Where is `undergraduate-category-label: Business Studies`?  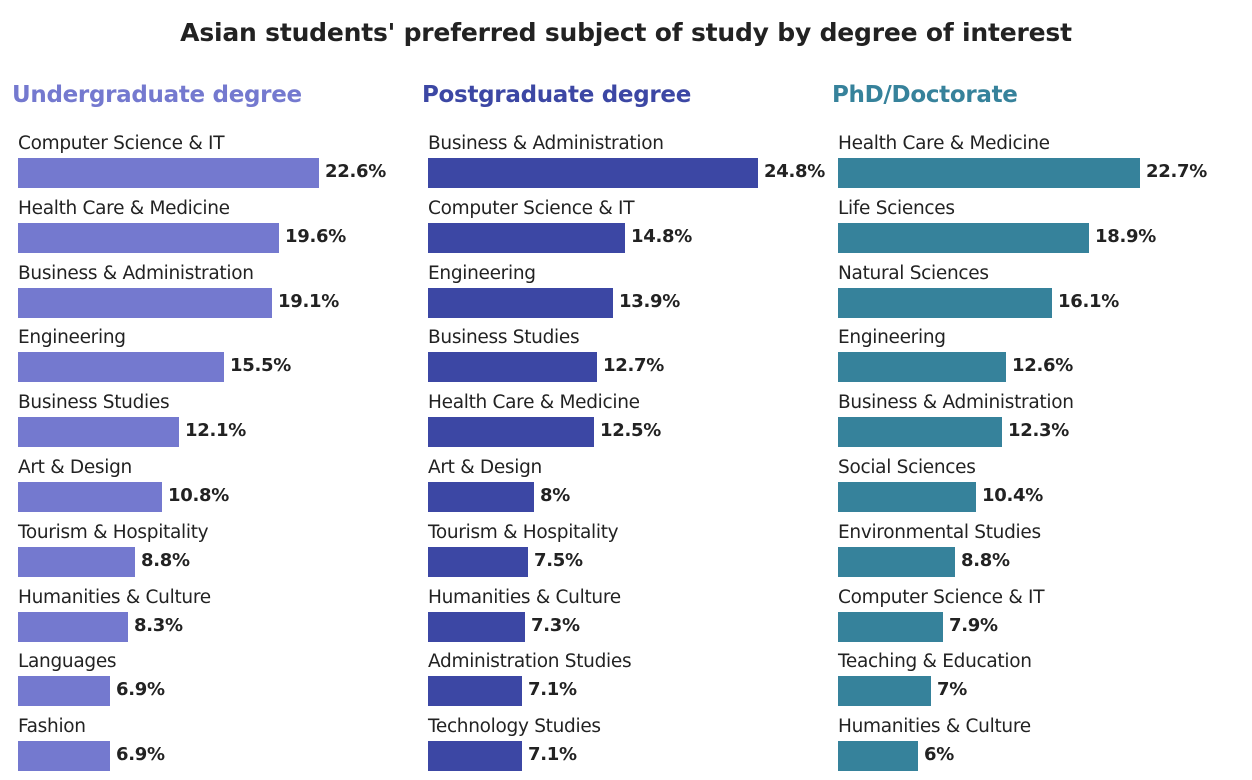 undergraduate-category-label: Business Studies is located at coordinates (94, 403).